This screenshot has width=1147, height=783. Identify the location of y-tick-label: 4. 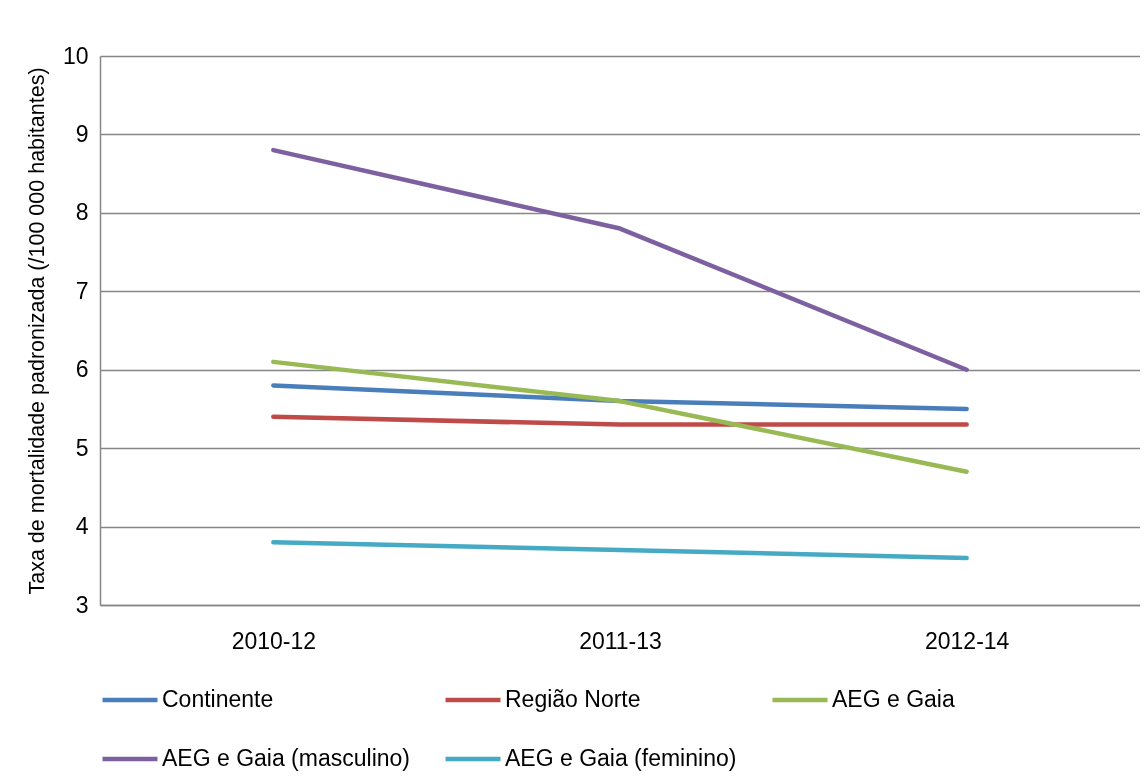
(82, 526).